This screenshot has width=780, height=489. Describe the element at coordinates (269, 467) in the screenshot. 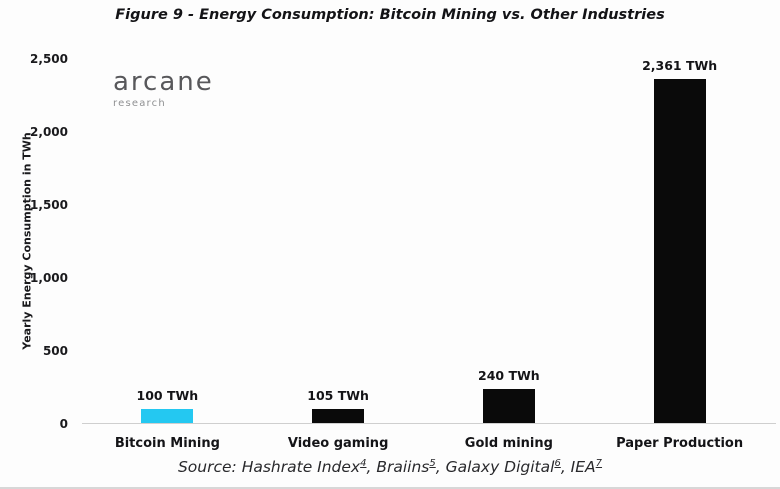

I see `source-text-segment: Source: Hashrate Index` at that location.